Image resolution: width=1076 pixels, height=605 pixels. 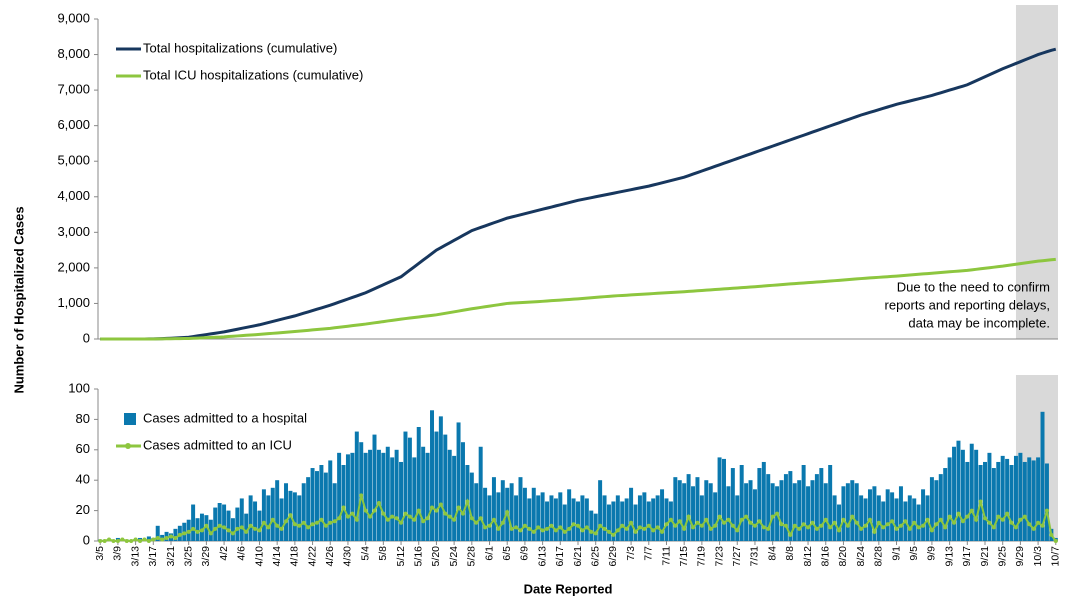 I want to click on y-tick-label: 2,000, so click(x=73, y=266).